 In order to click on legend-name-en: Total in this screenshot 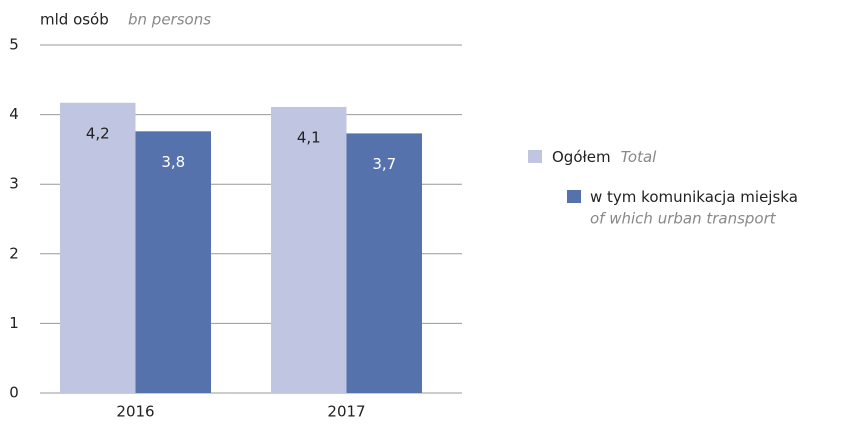, I will do `click(639, 157)`.